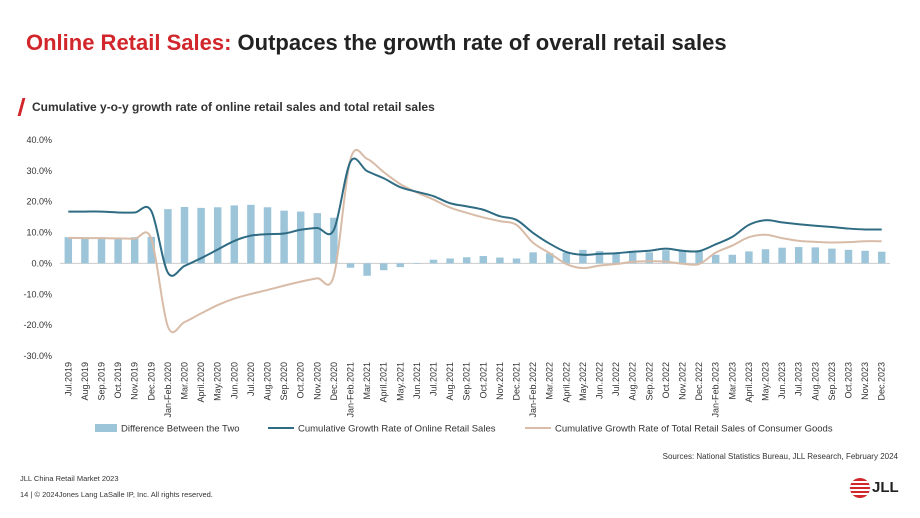 The height and width of the screenshot is (518, 920). I want to click on x-tick-label: Jul.2021, so click(434, 379).